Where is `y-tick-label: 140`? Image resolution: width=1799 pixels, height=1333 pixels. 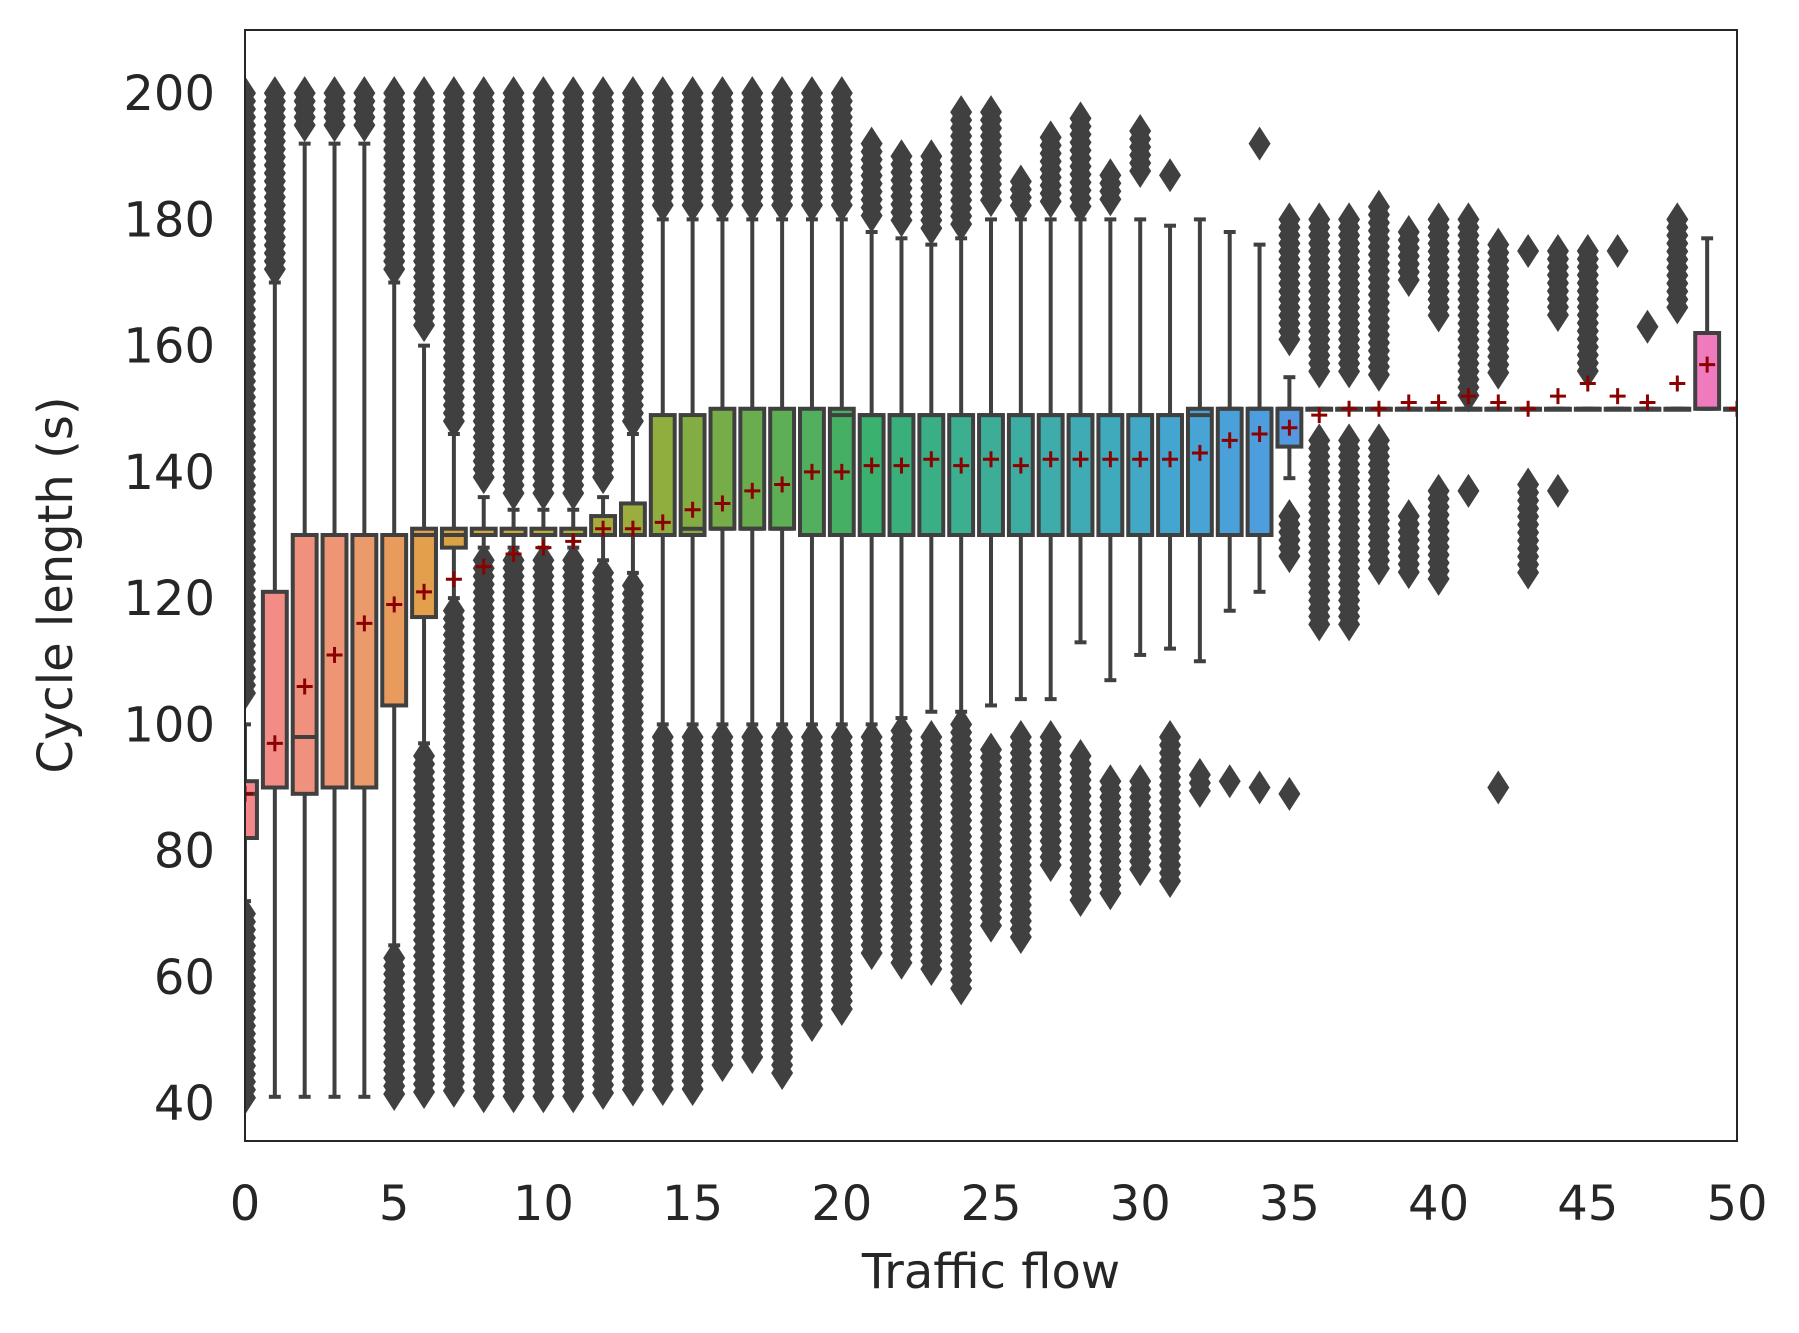 y-tick-label: 140 is located at coordinates (169, 473).